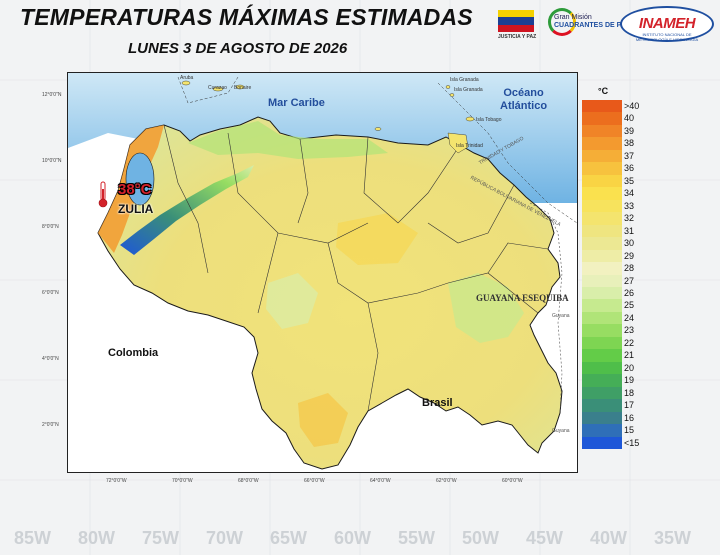 The width and height of the screenshot is (720, 555). Describe the element at coordinates (545, 538) in the screenshot. I see `background-axis-label: 45W` at that location.